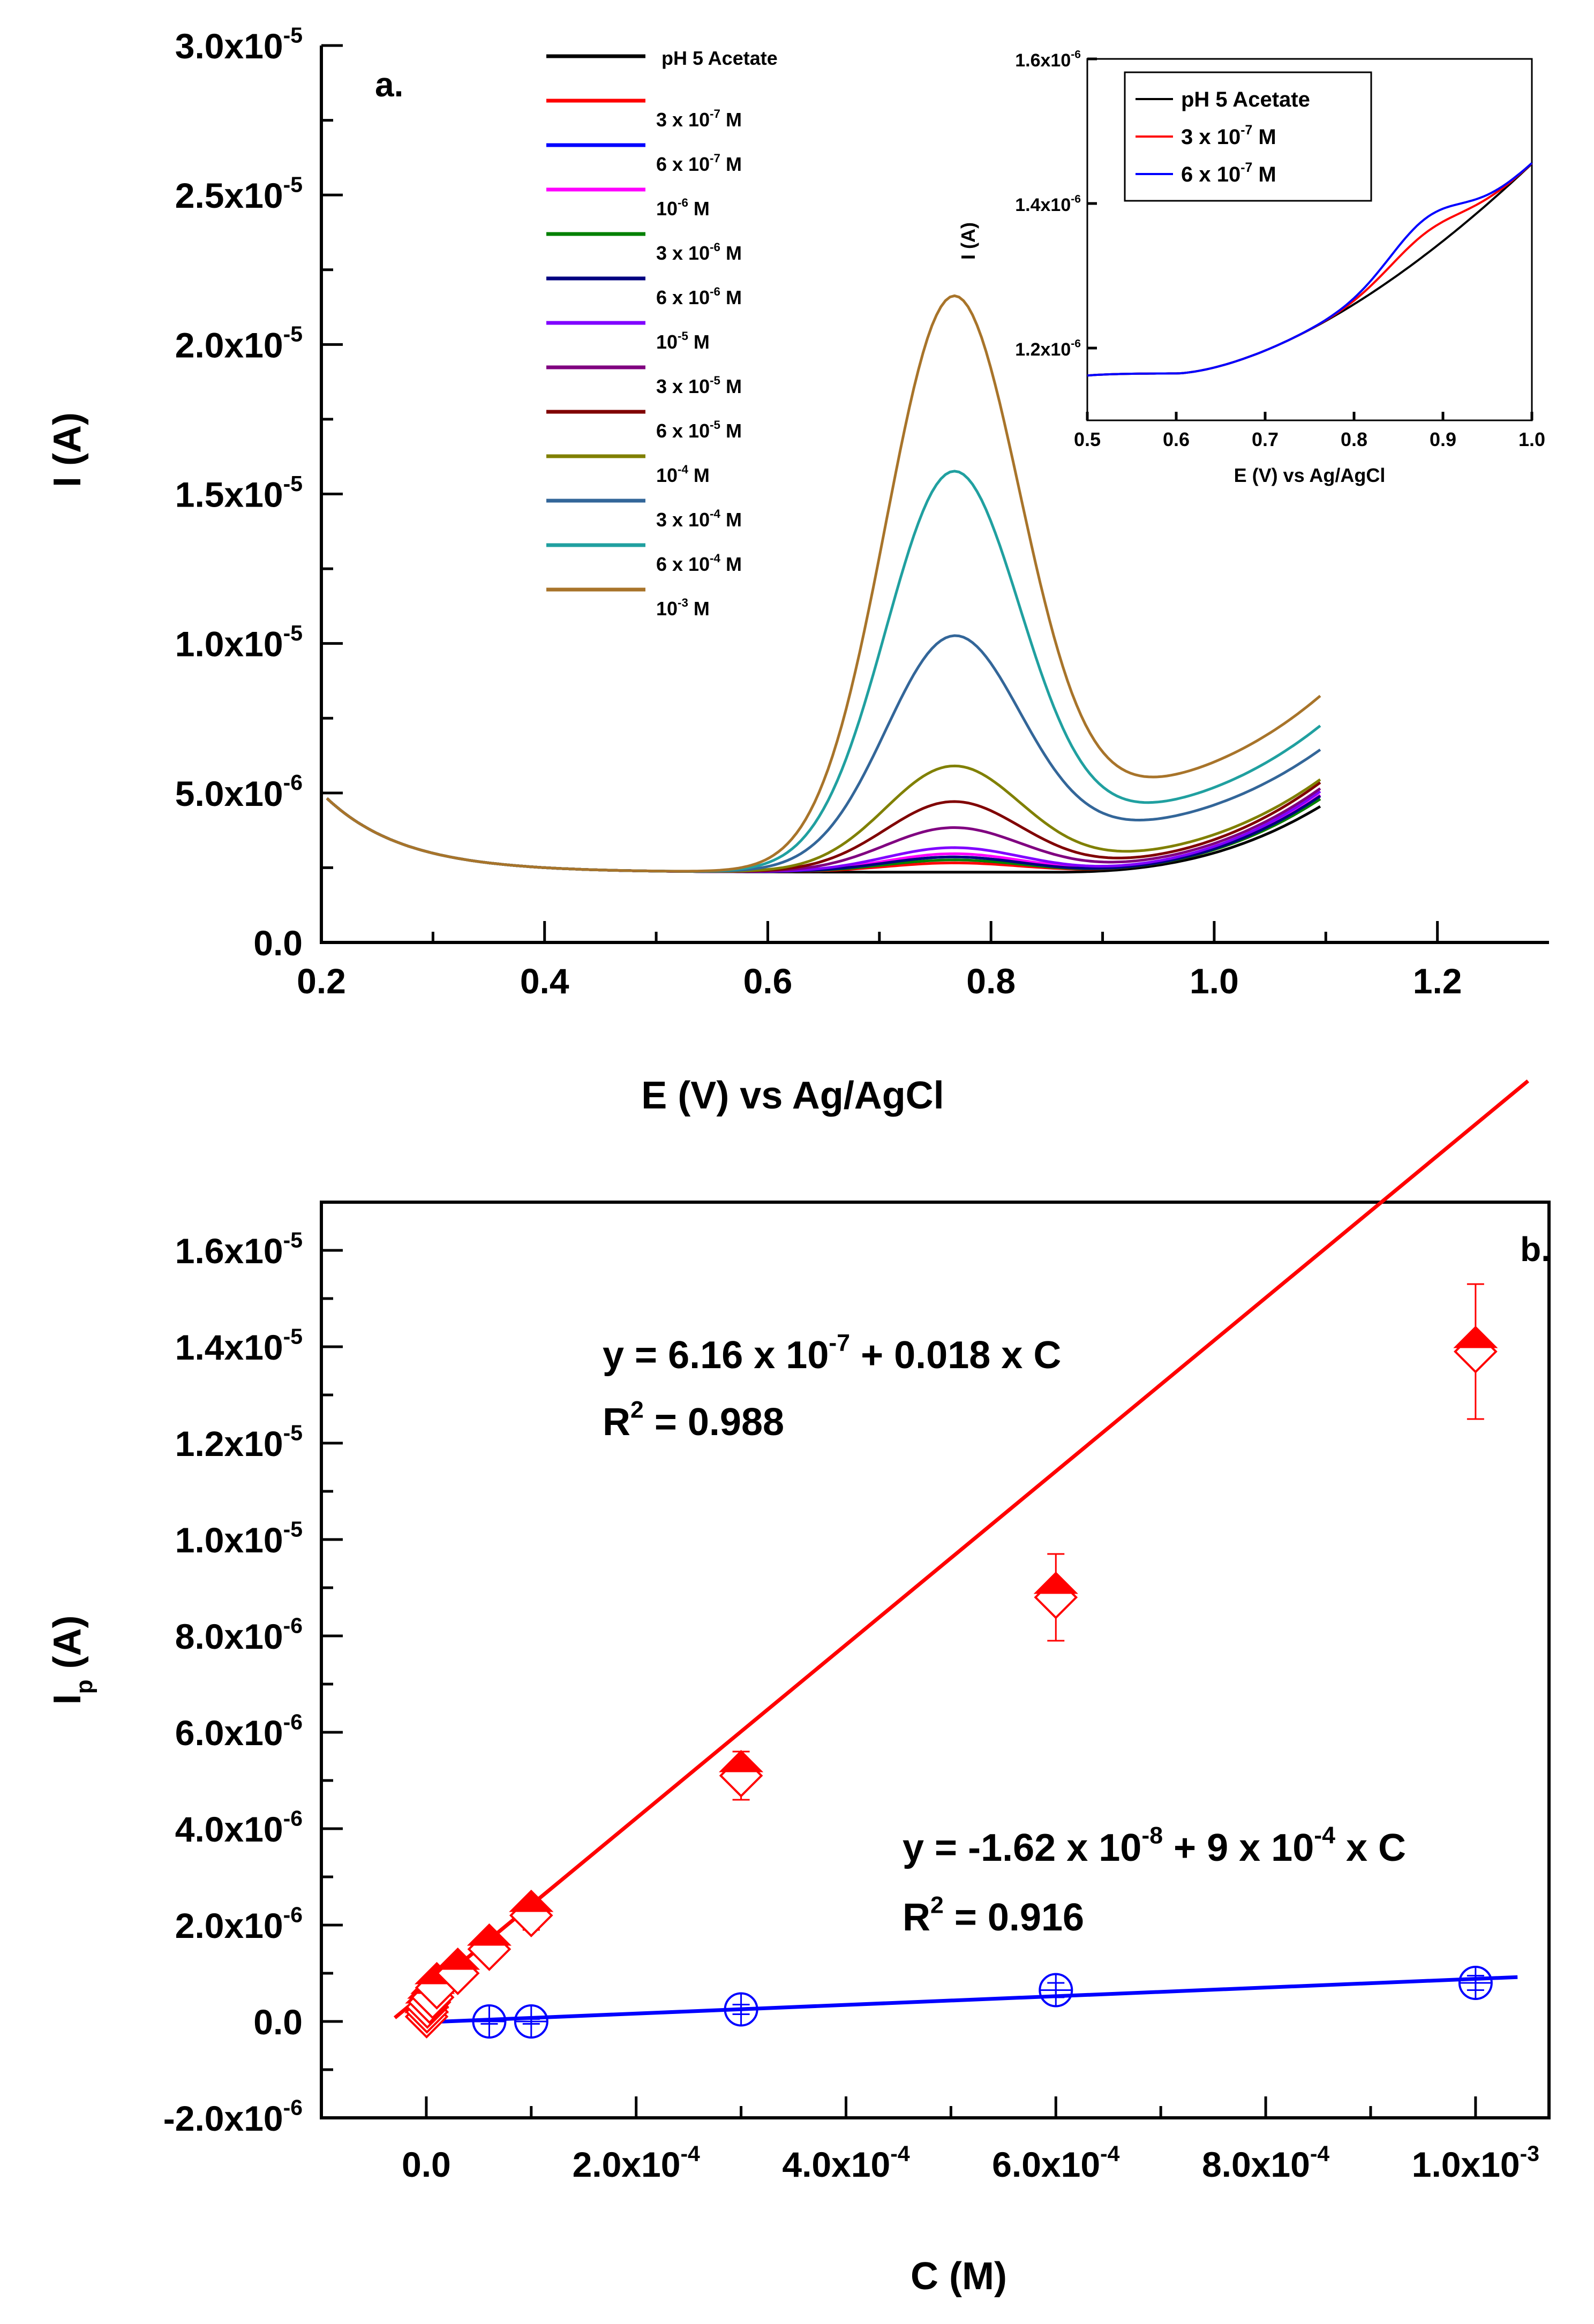 Image resolution: width=1594 pixels, height=2324 pixels. I want to click on inset-legend-label: 3 x 10-7 M, so click(1228, 136).